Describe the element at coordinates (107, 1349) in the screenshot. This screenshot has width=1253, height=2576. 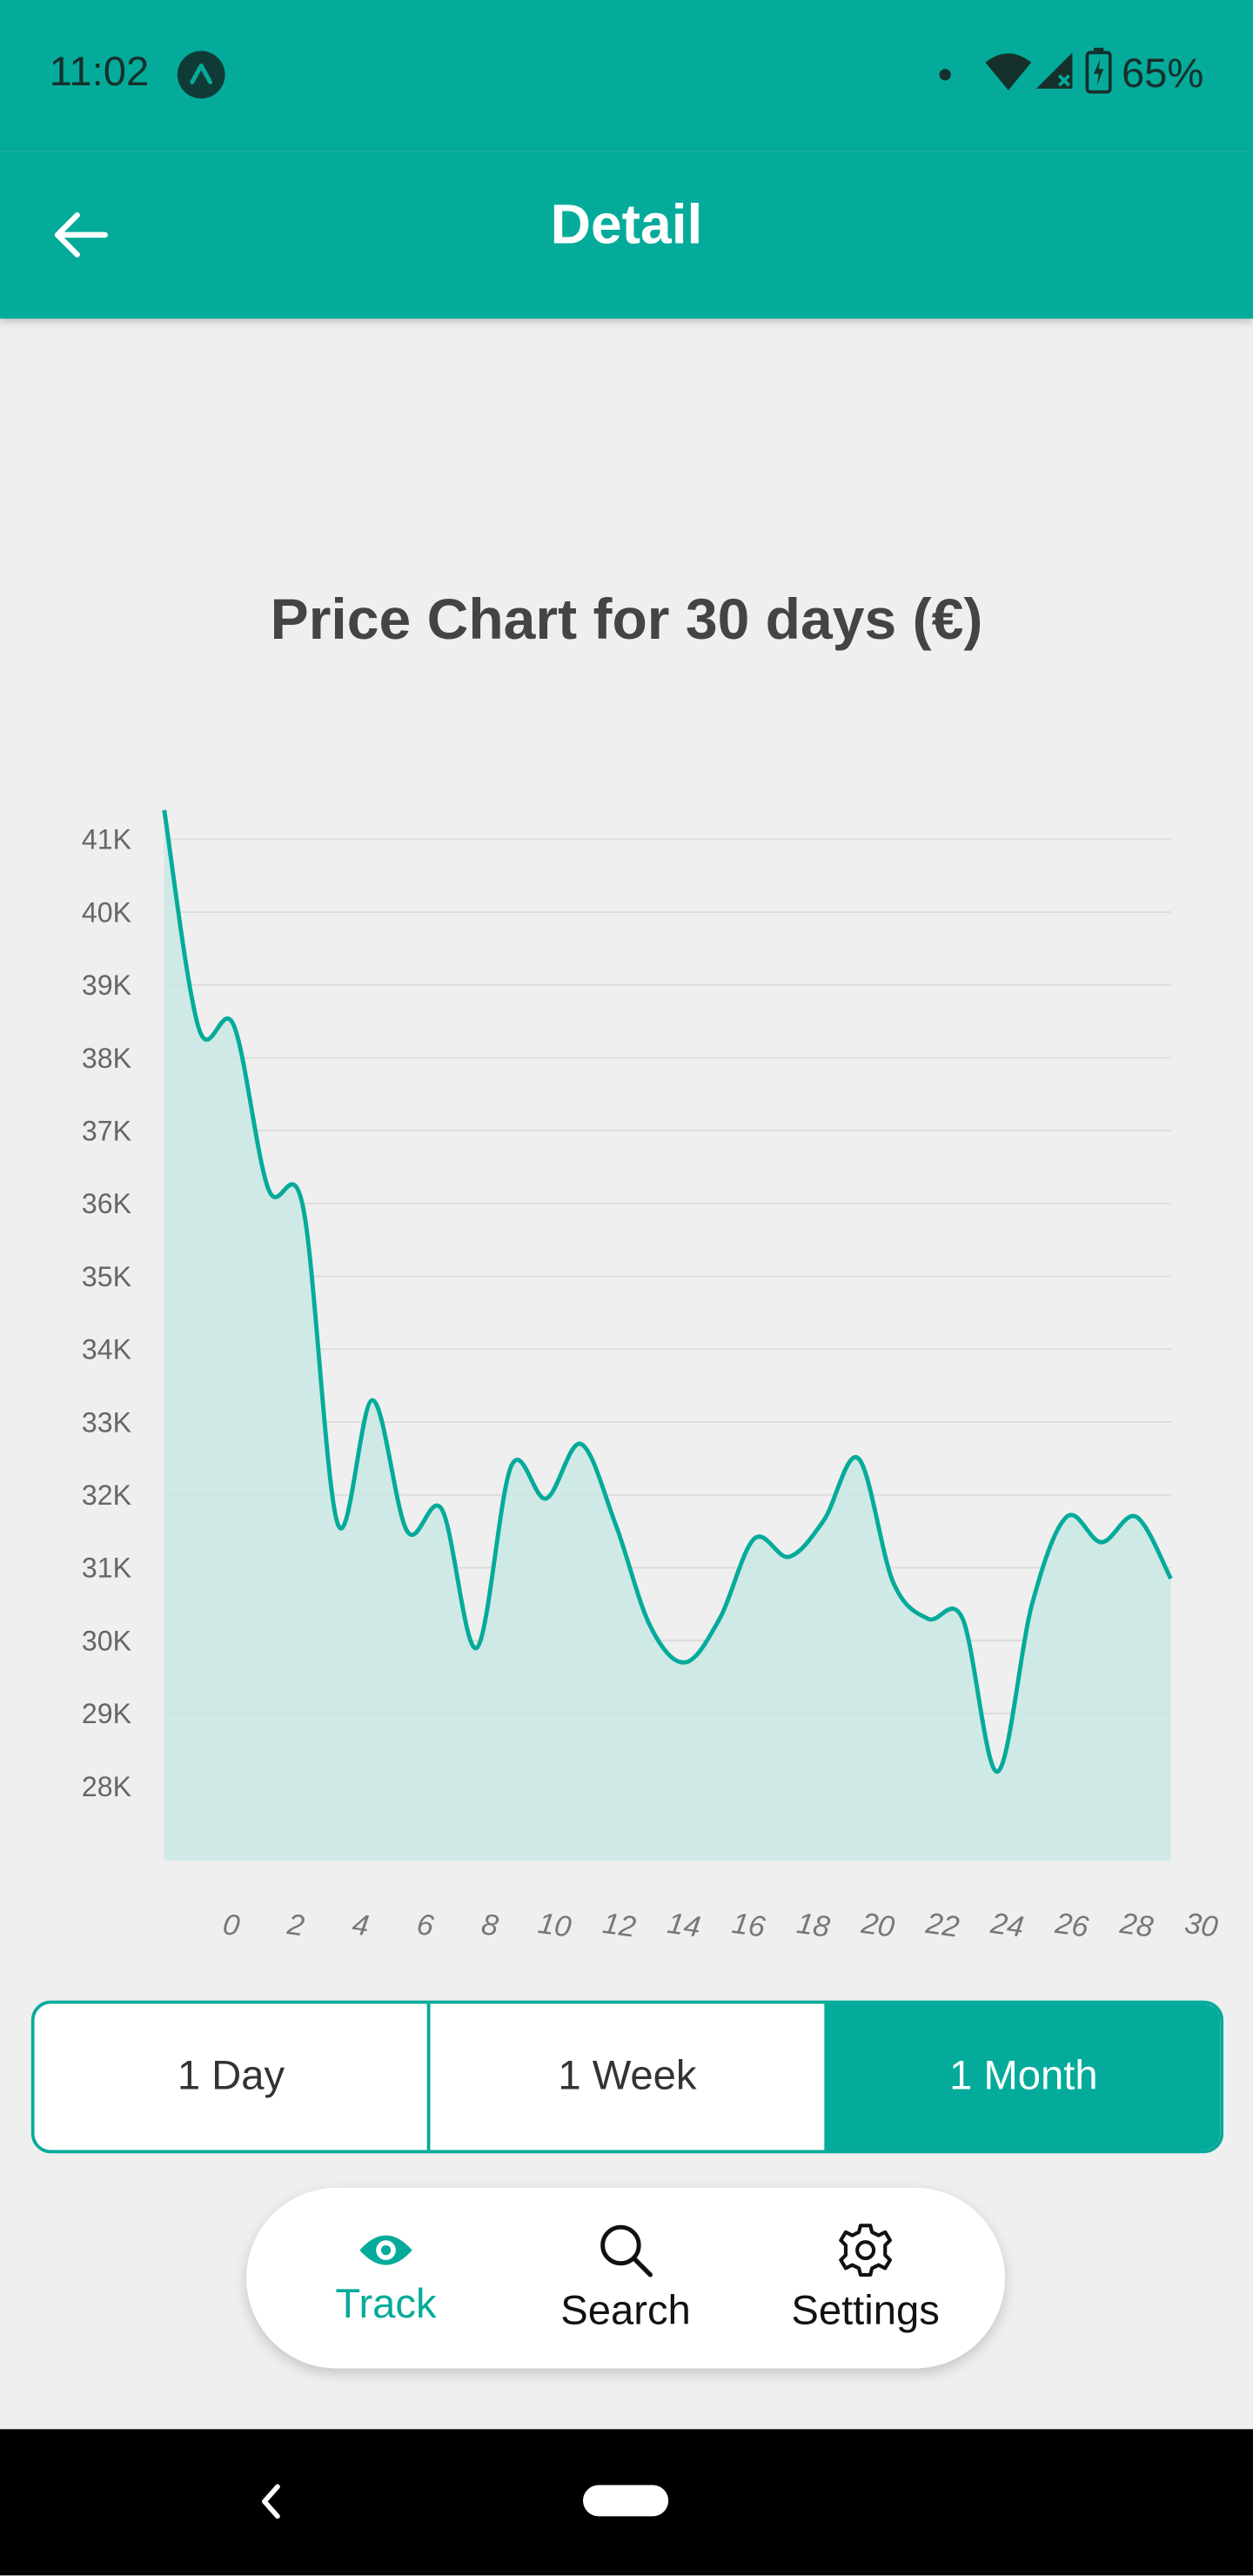
I see `y-tick-label: 34K` at that location.